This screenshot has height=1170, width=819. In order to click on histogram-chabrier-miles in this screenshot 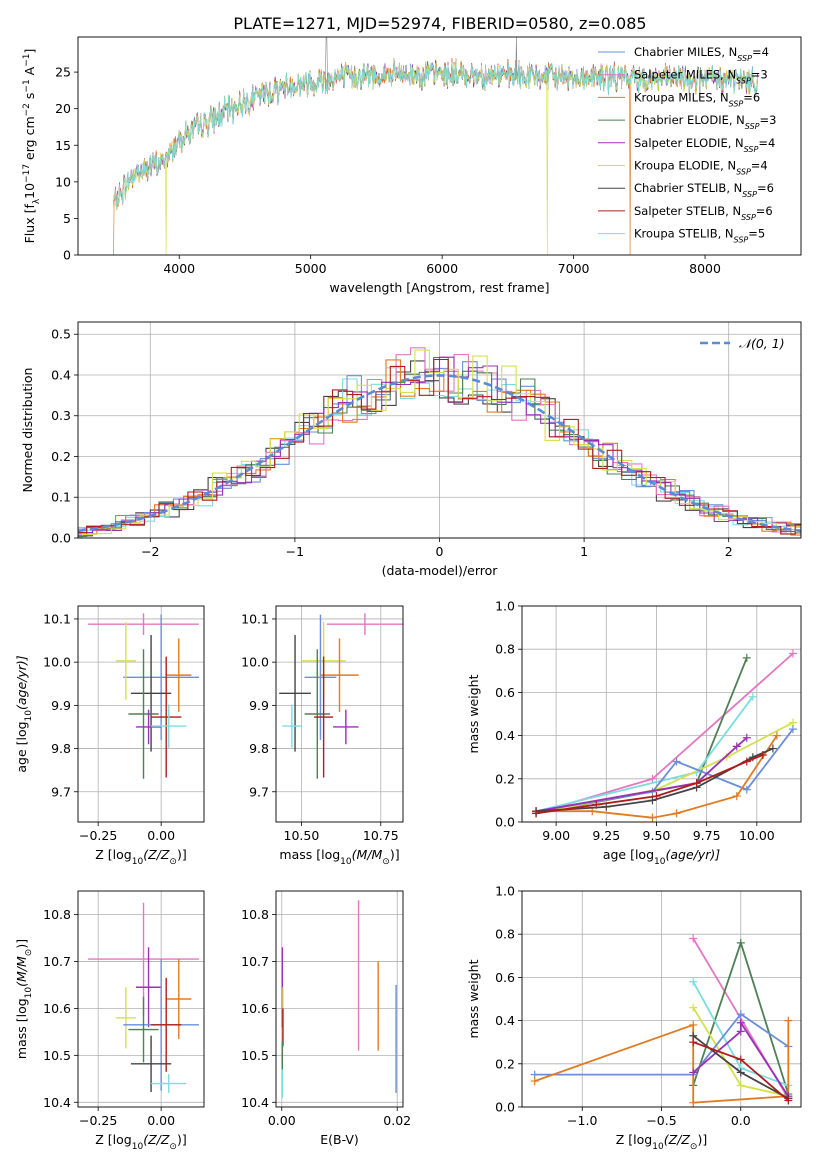, I will do `click(439, 448)`.